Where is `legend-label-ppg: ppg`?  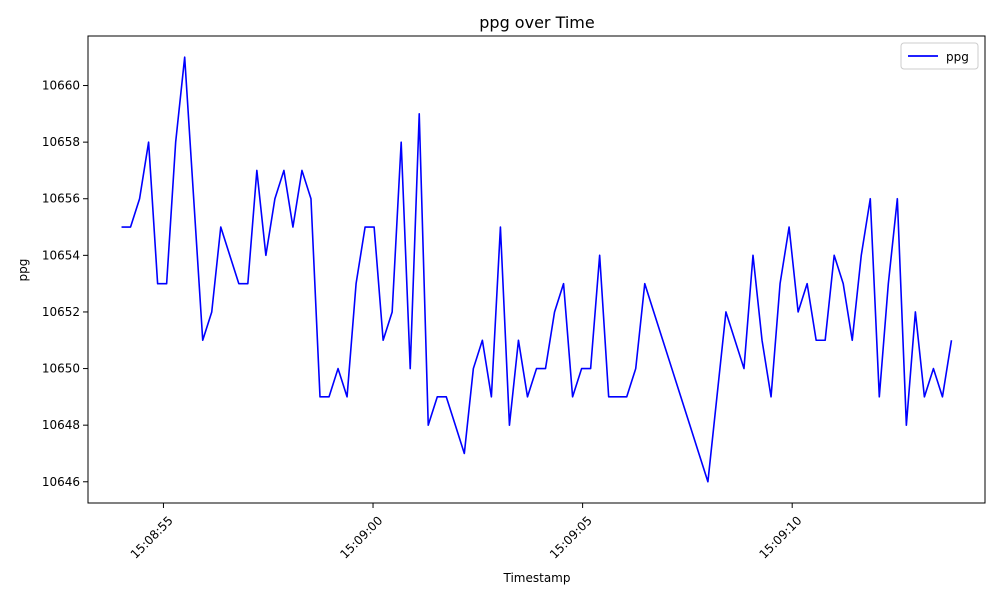
legend-label-ppg: ppg is located at coordinates (957, 57).